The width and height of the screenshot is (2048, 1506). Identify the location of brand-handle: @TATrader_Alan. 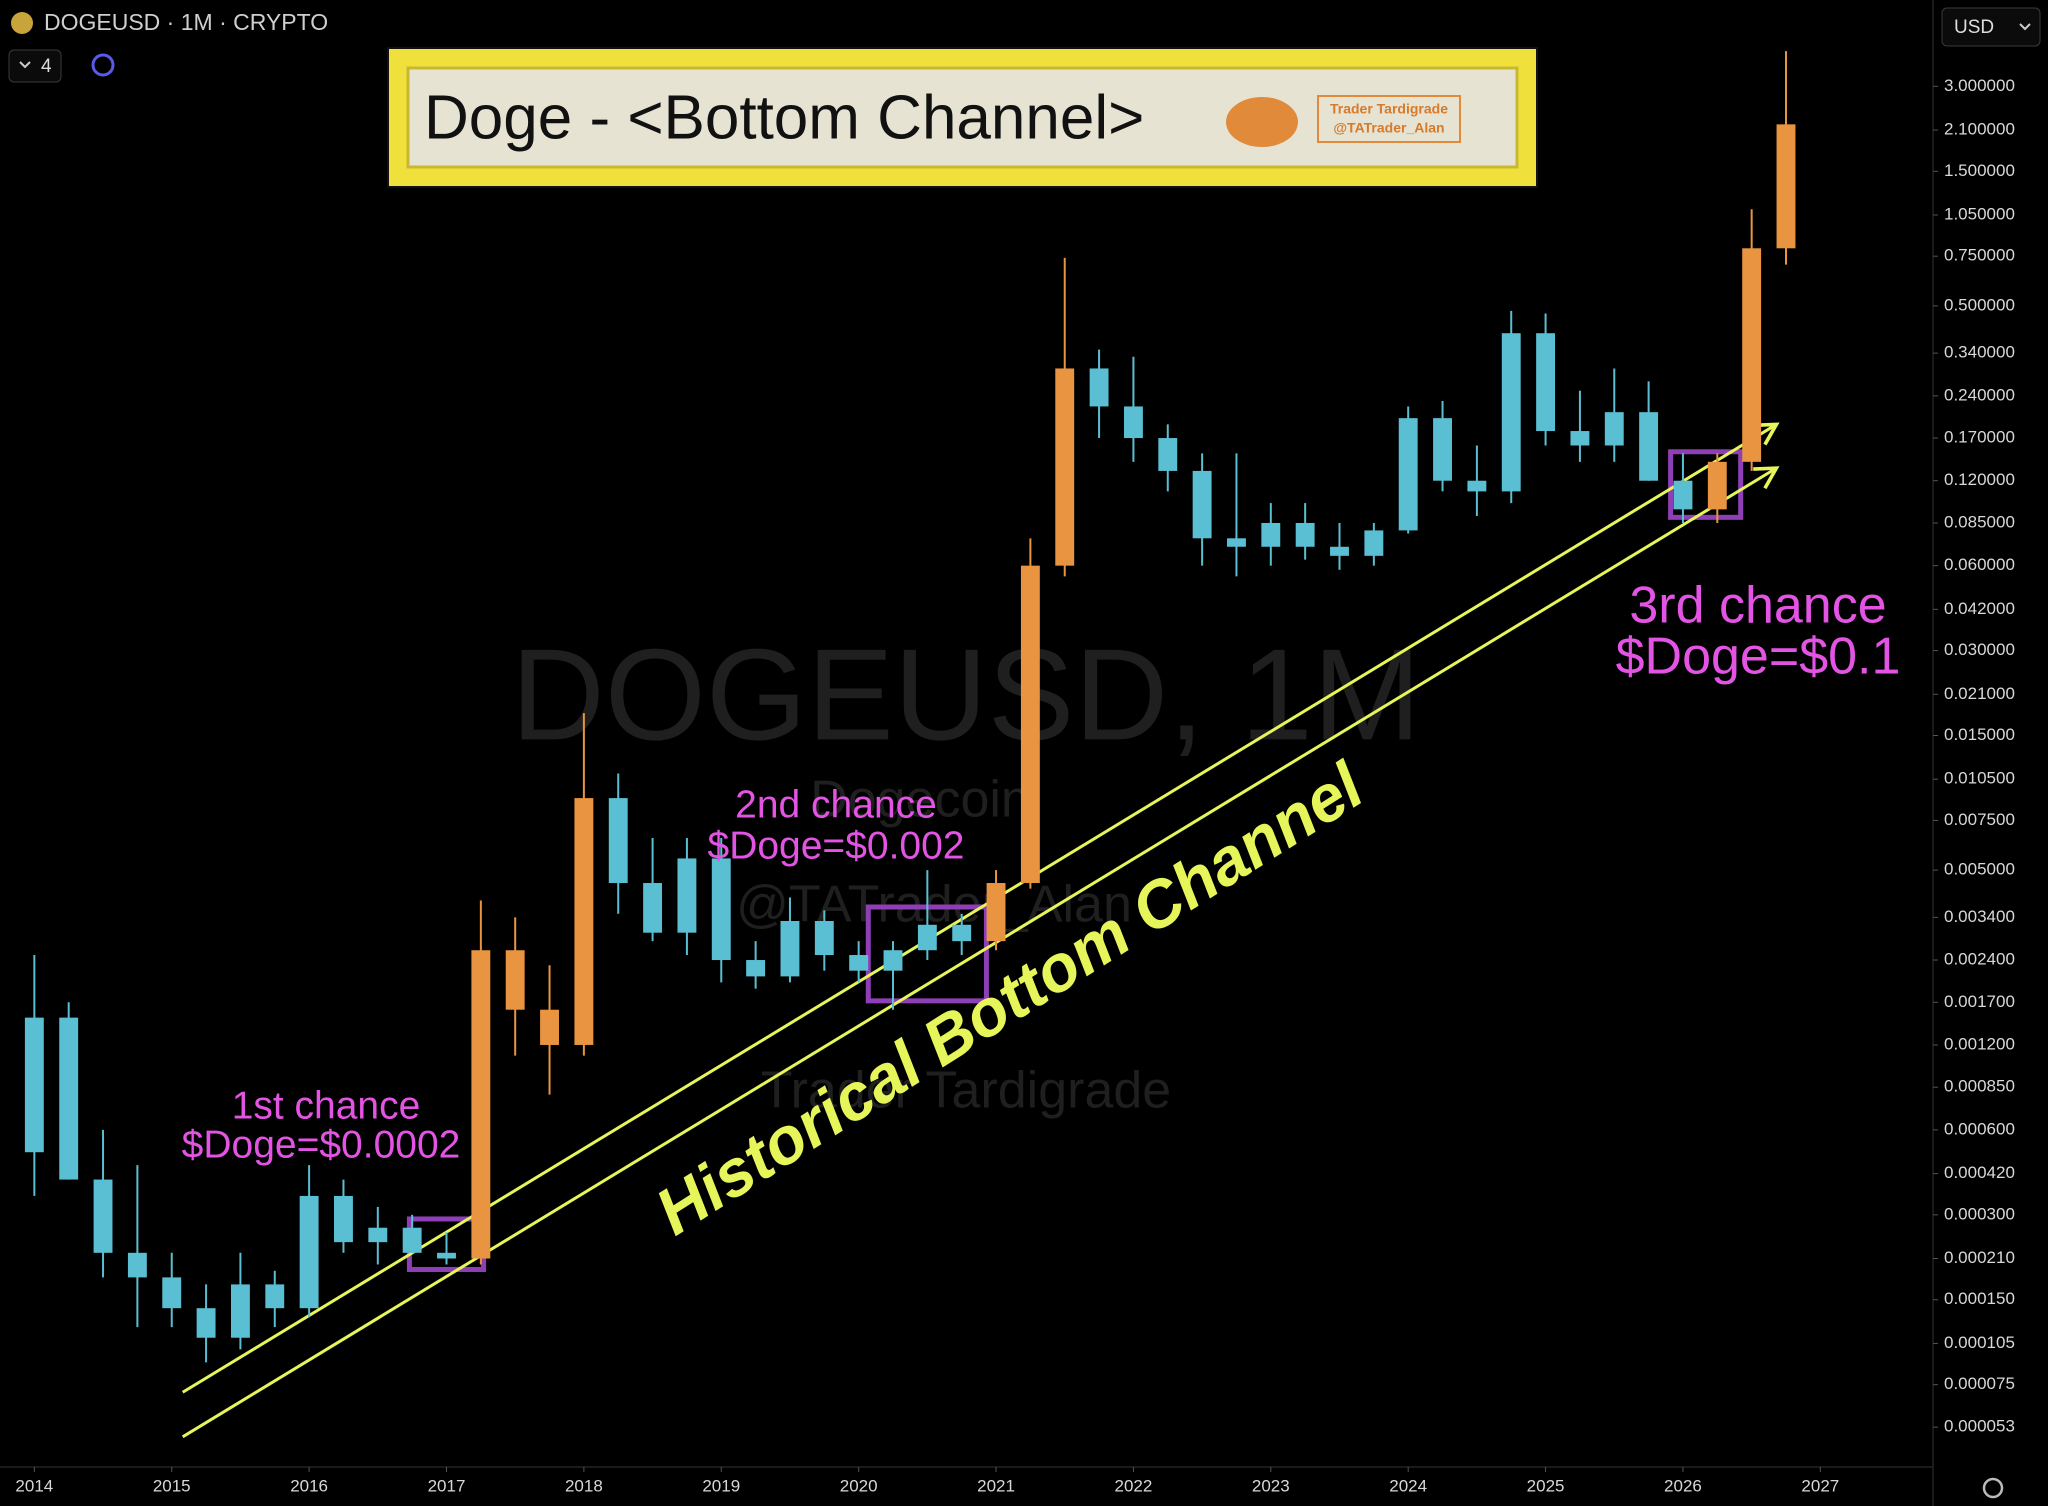
(1388, 128).